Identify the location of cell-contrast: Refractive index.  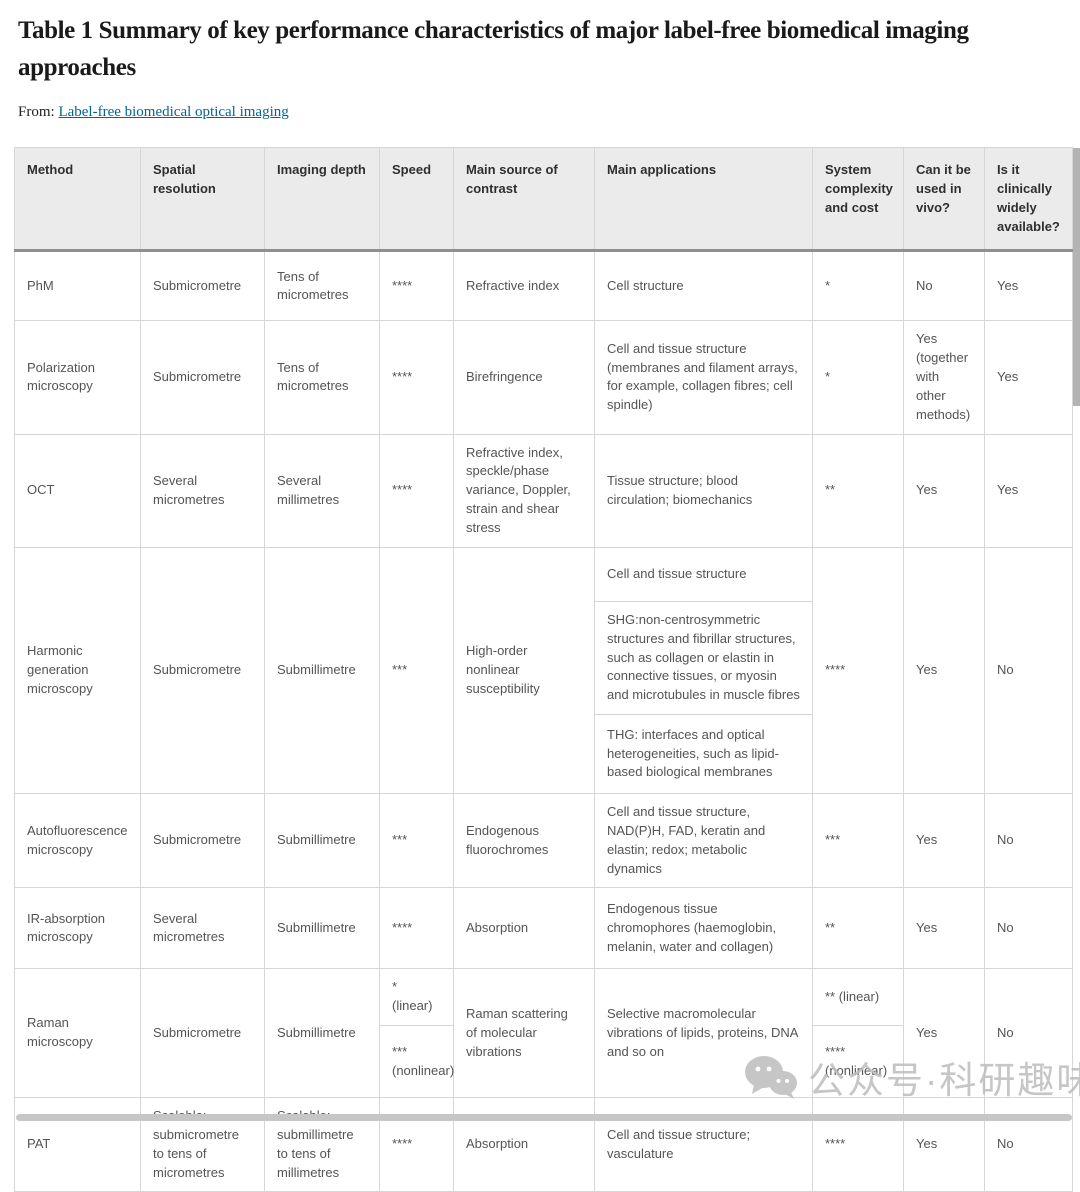
(524, 286).